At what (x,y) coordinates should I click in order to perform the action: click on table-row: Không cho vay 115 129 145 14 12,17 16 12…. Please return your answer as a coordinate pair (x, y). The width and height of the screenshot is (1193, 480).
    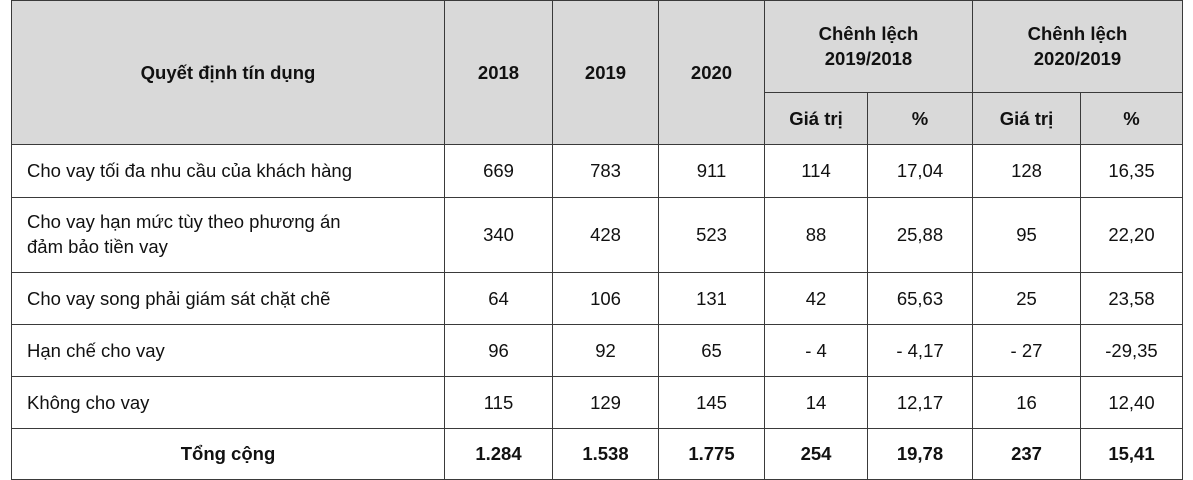
    Looking at the image, I should click on (597, 402).